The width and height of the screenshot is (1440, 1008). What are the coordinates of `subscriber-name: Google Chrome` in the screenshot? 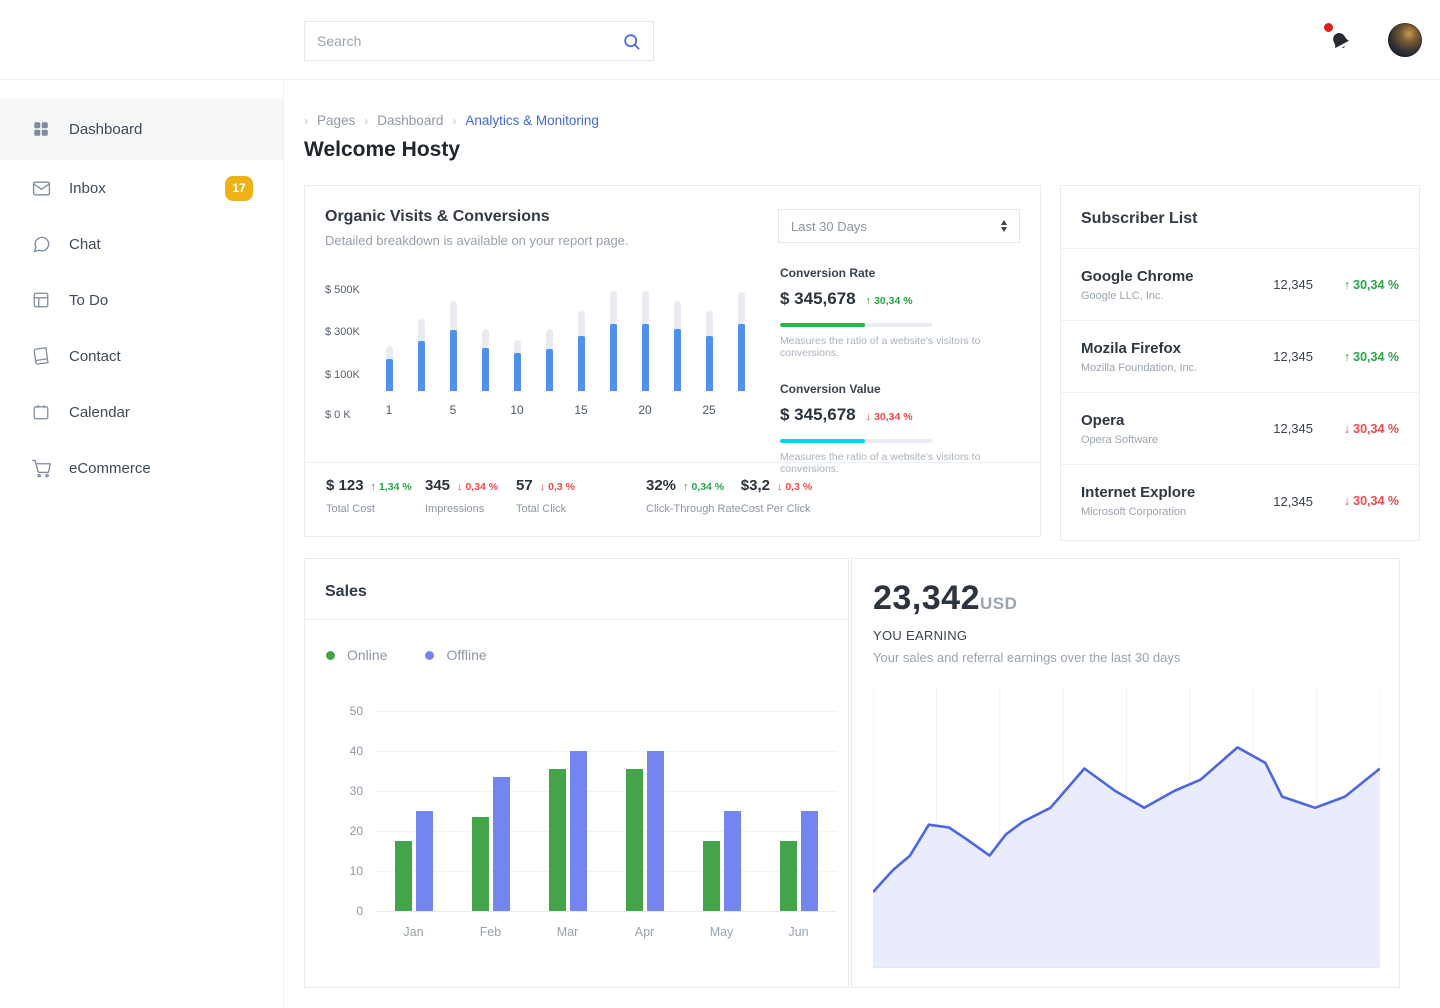 It's located at (1137, 276).